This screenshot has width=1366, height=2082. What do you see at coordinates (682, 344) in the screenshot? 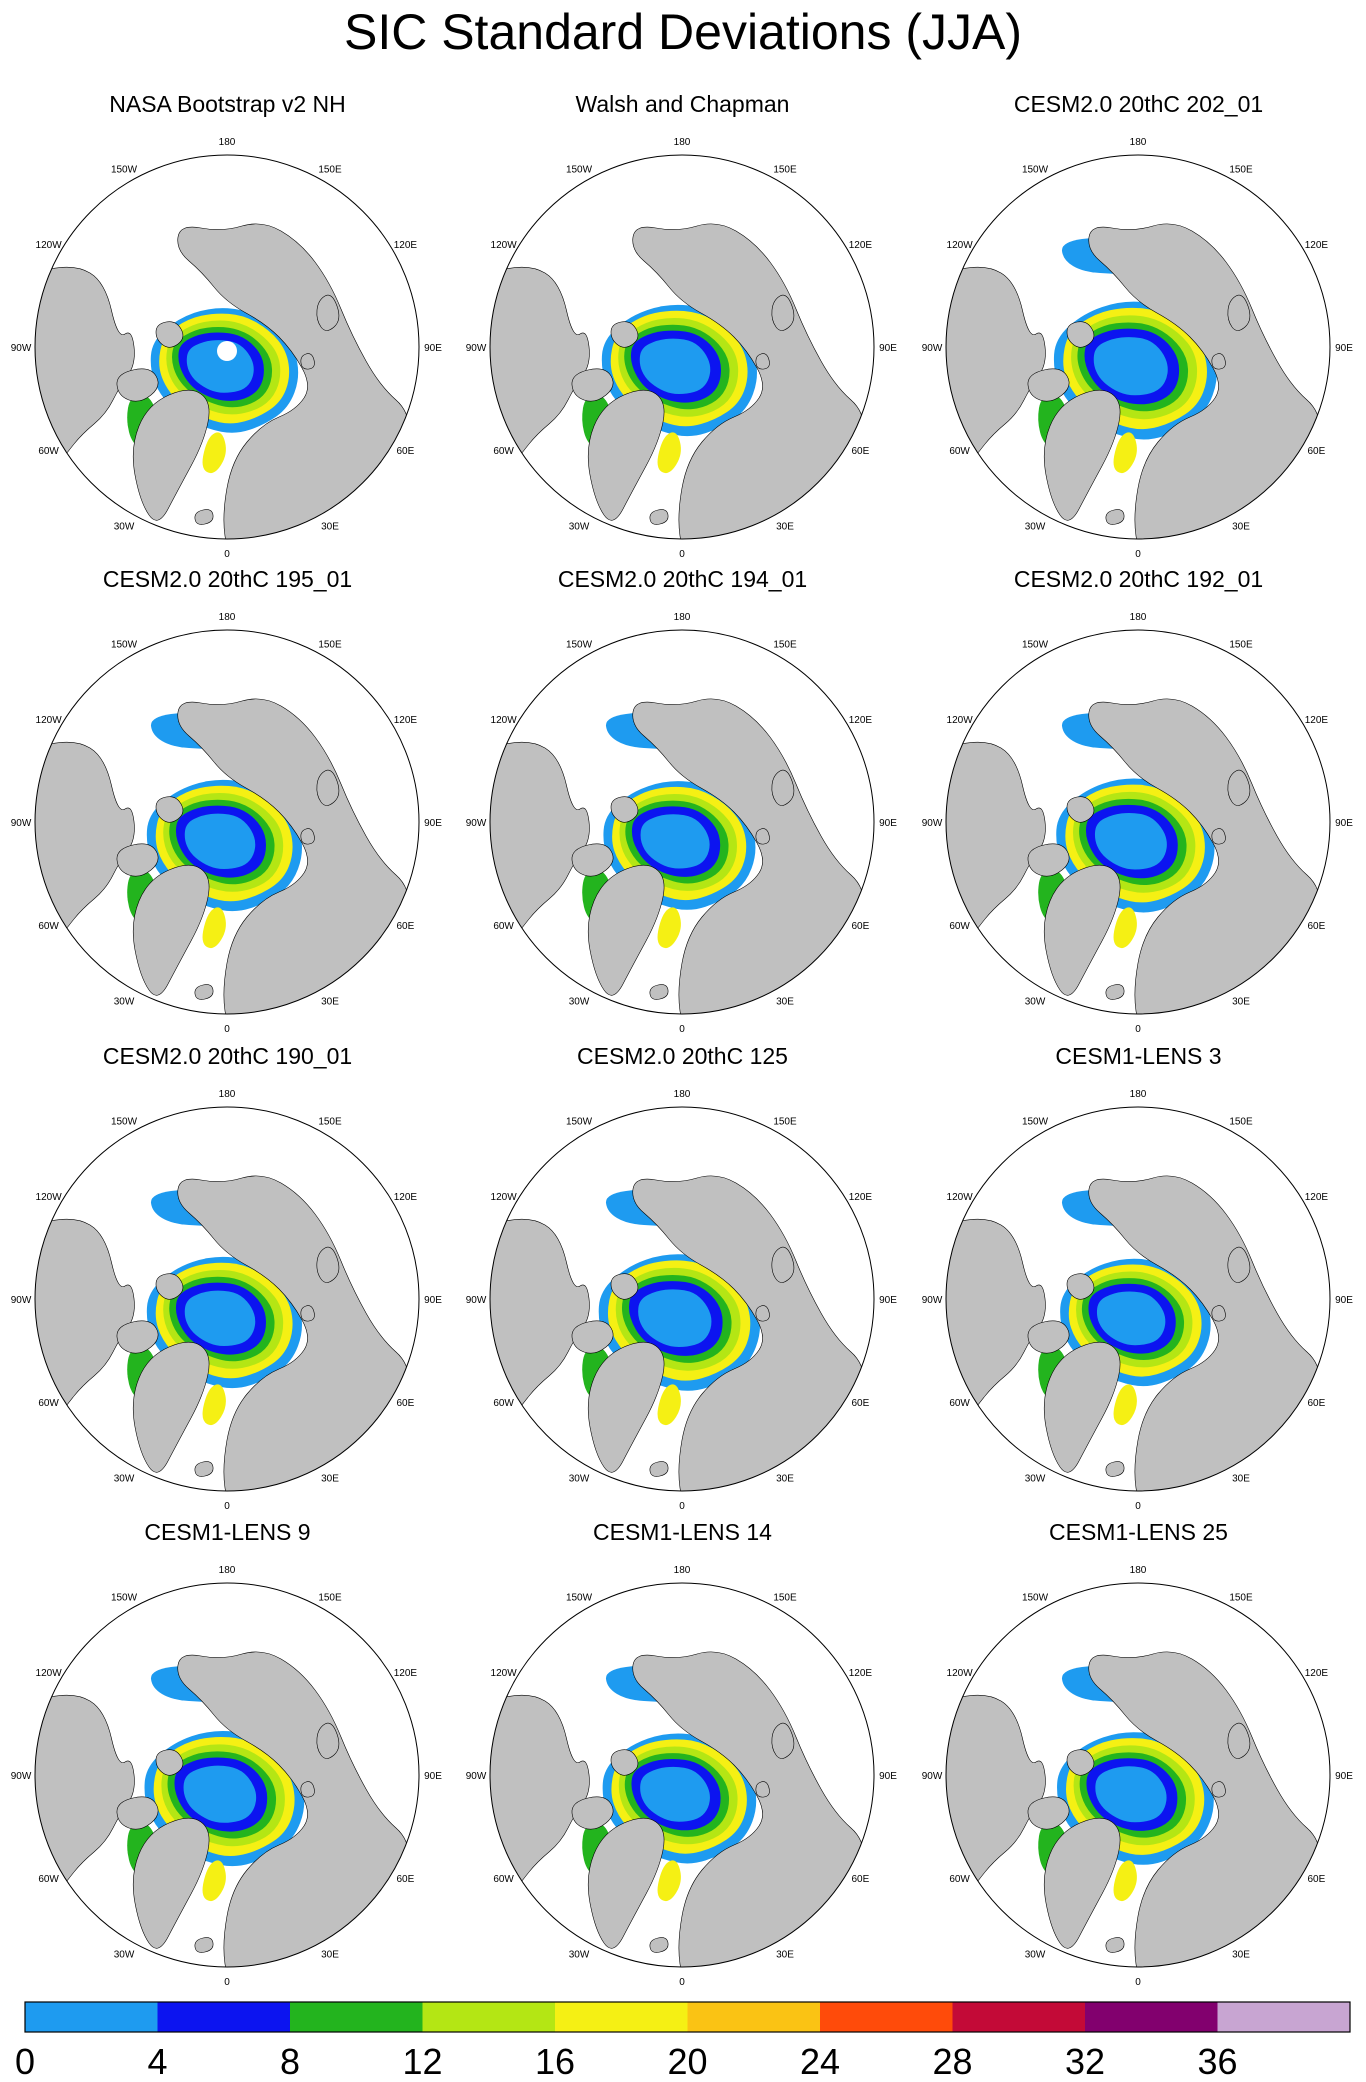
I see `polar-map: 180 150E 120E 90E 60E 30E 0 30W 60W 90W 120W 150W` at bounding box center [682, 344].